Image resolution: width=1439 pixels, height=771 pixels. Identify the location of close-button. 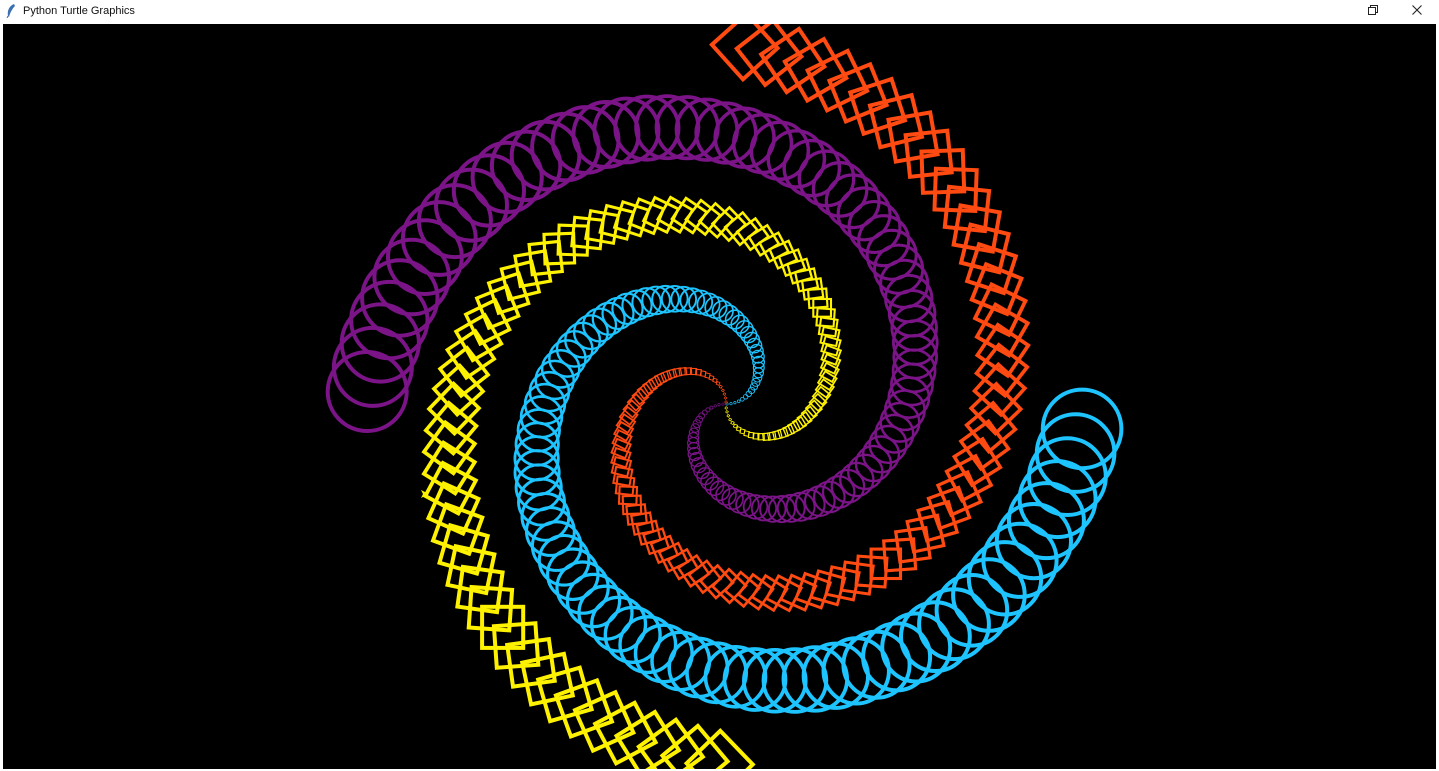
(1417, 11).